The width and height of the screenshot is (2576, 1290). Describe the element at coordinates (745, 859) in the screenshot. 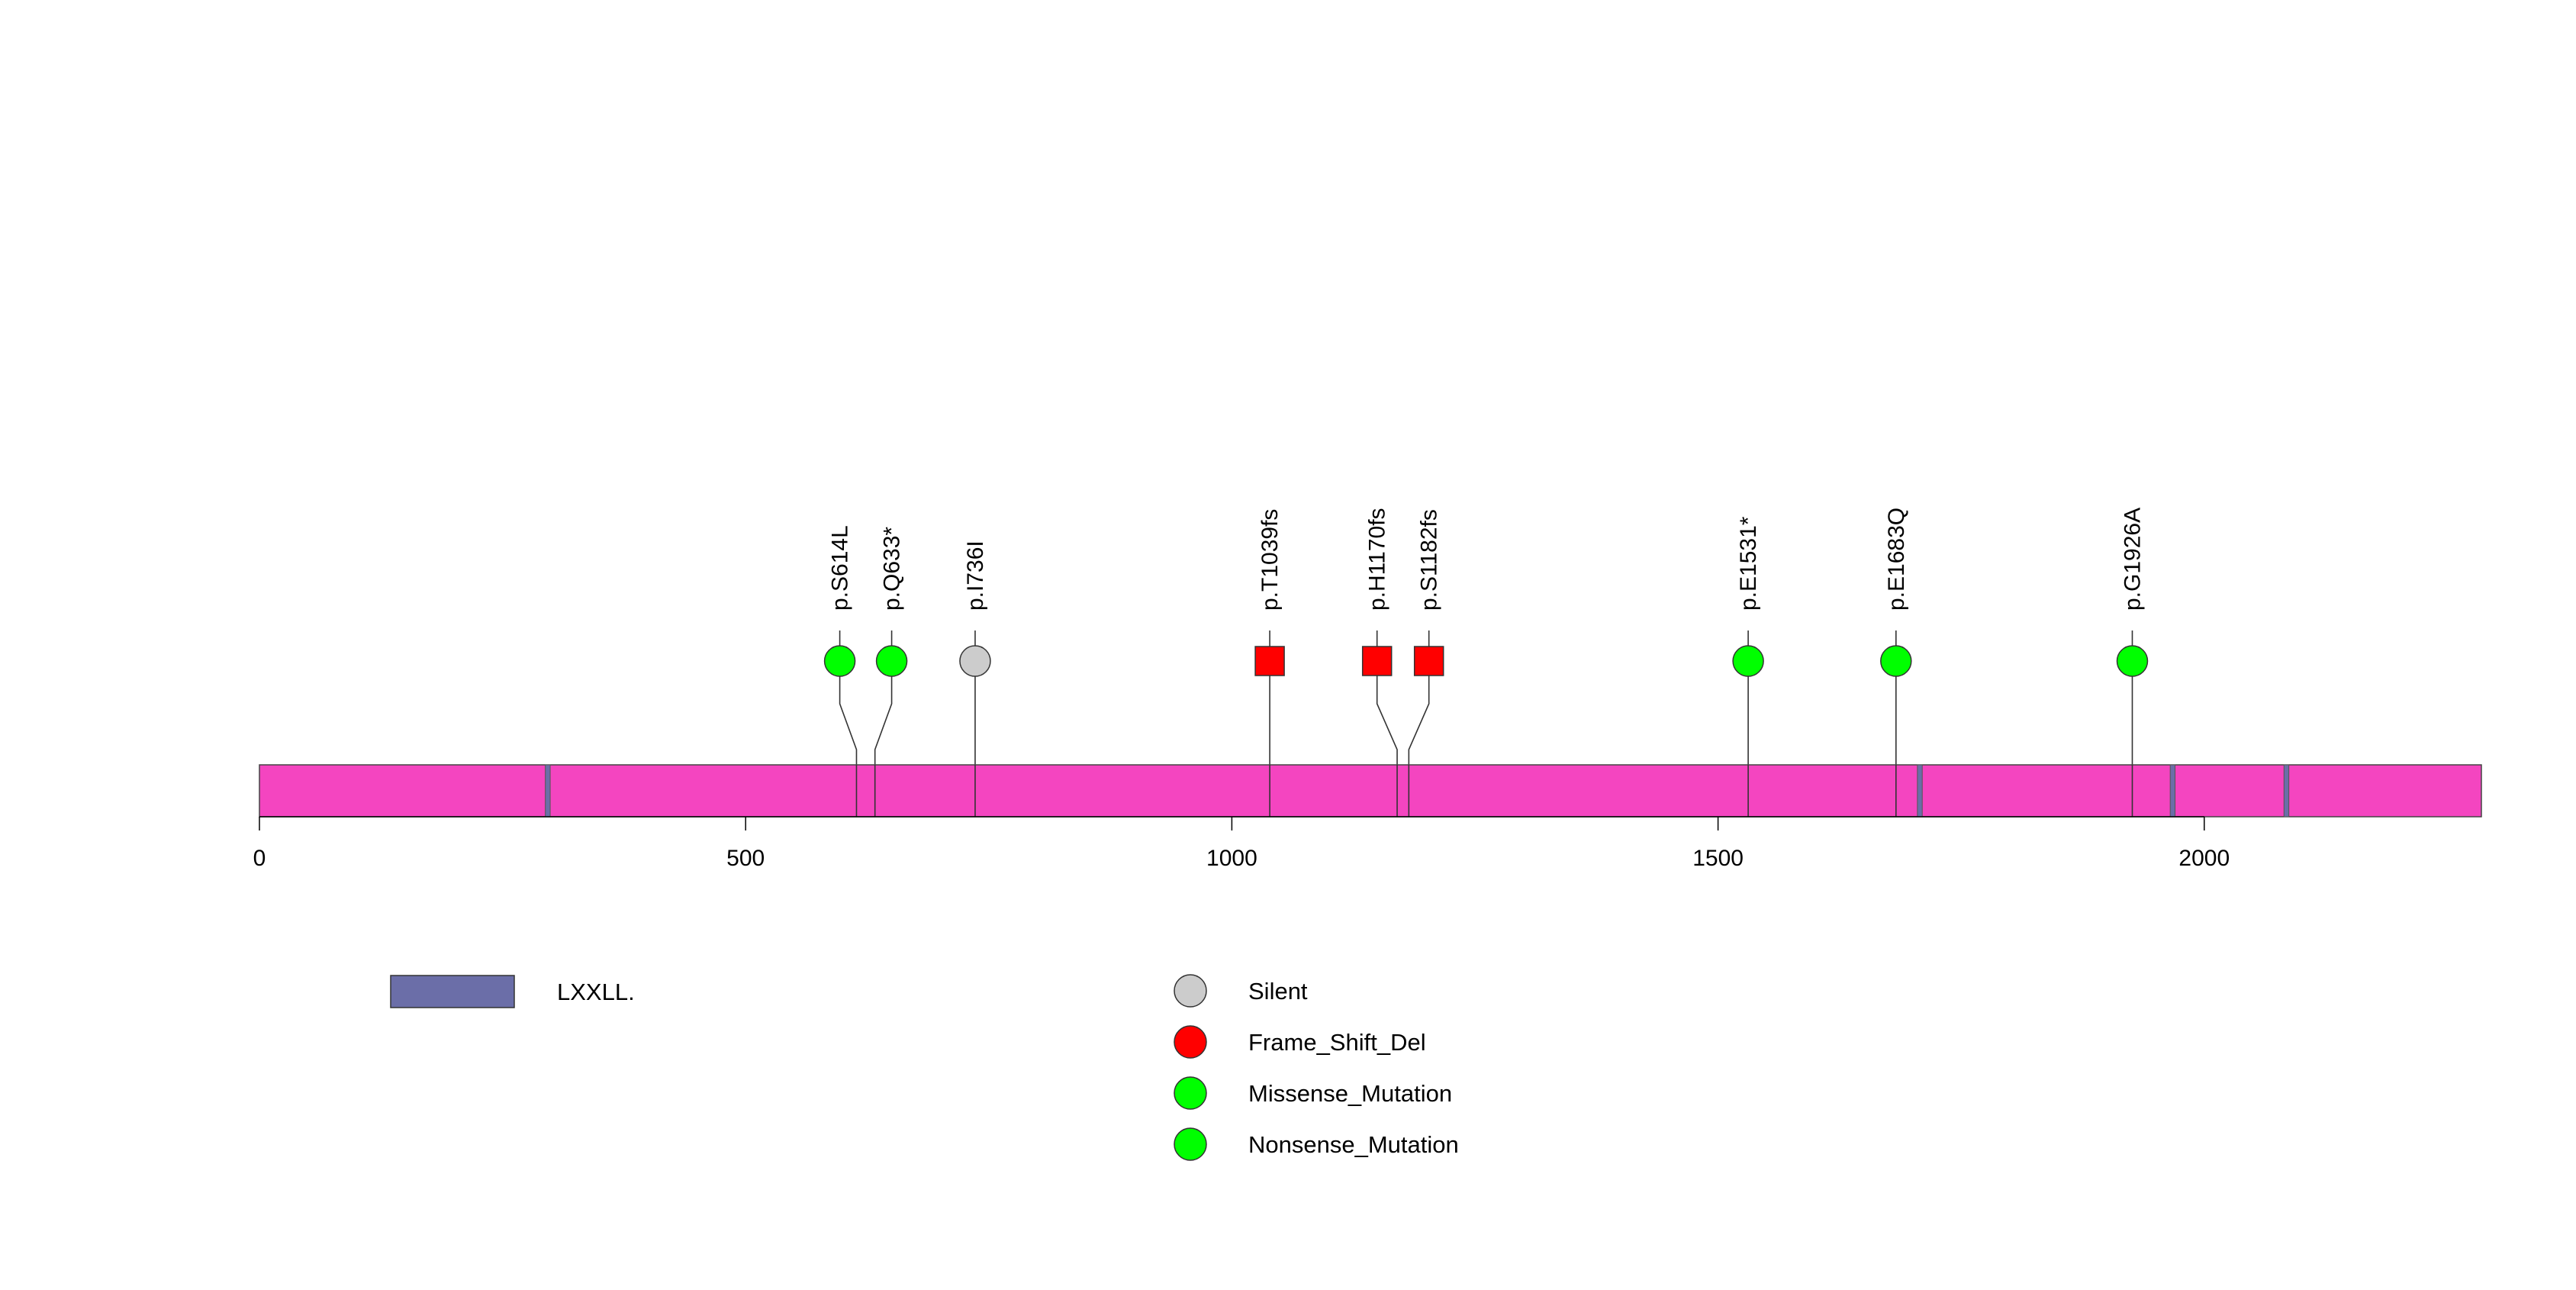

I see `x-tick-label: 500` at that location.